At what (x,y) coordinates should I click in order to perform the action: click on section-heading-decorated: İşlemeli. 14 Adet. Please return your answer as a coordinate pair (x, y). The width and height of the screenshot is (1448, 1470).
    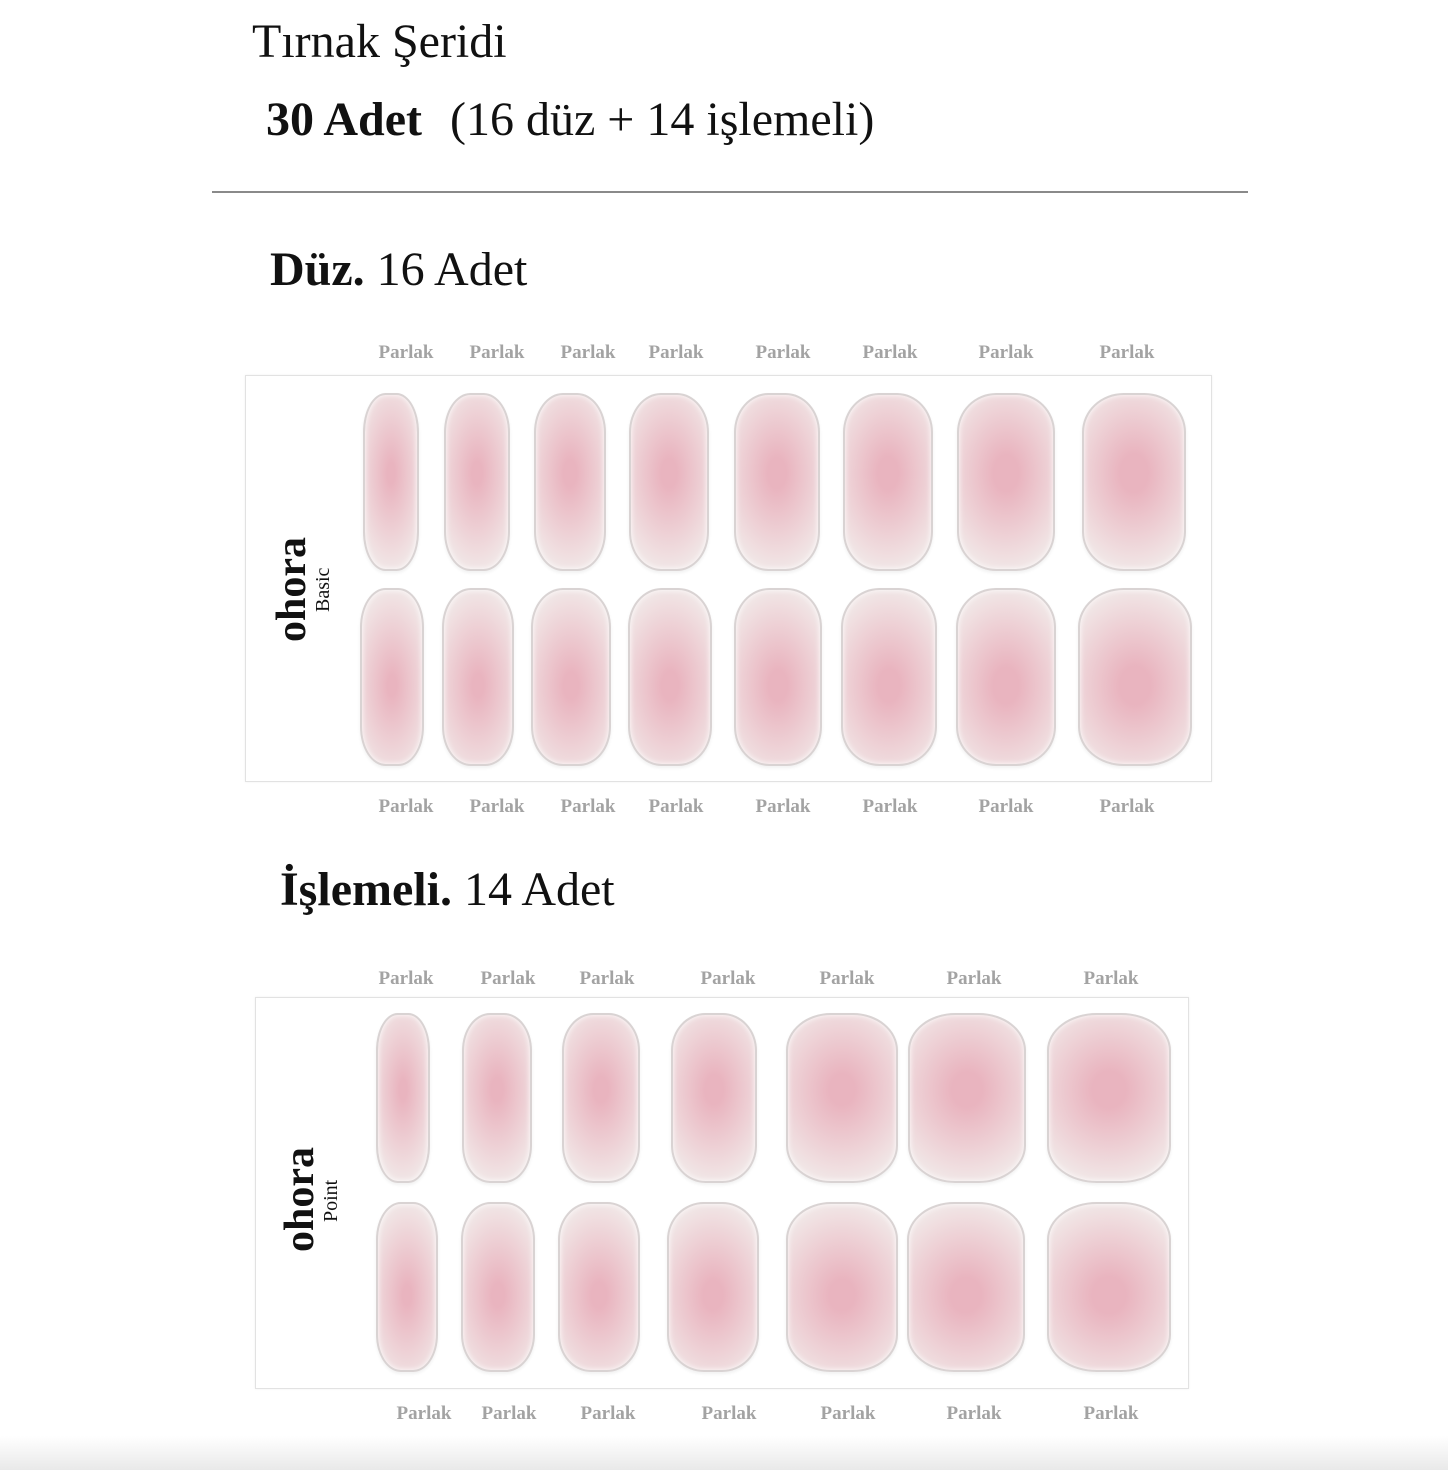
    Looking at the image, I should click on (447, 889).